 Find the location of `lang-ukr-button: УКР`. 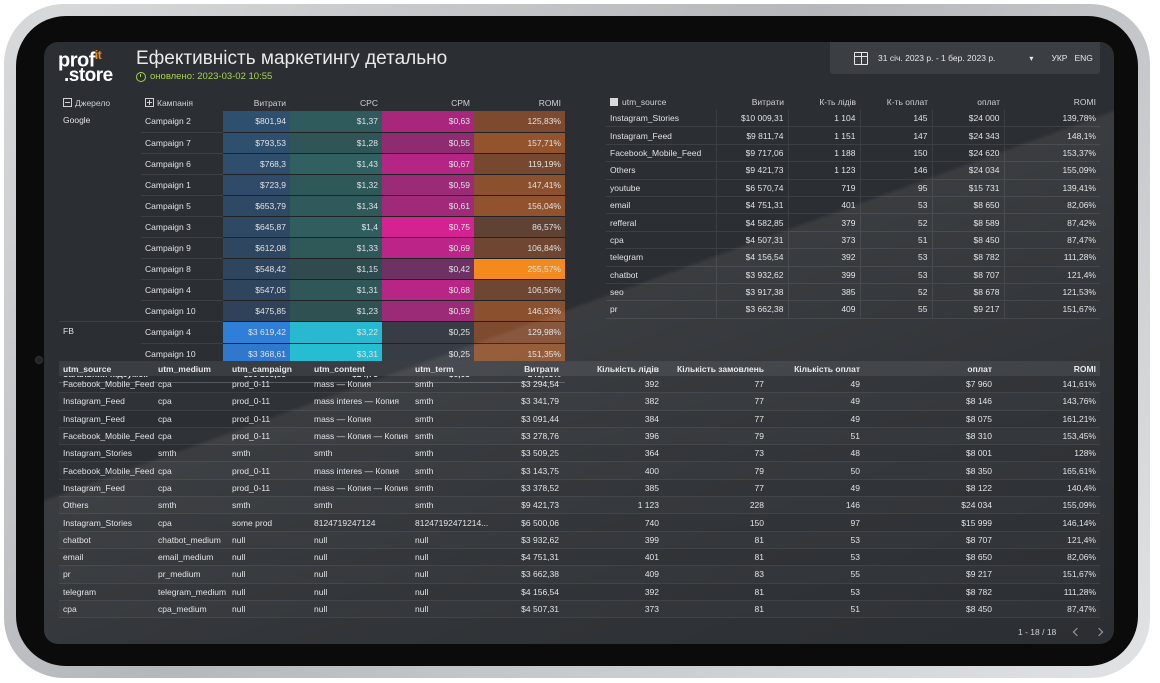

lang-ukr-button: УКР is located at coordinates (1059, 58).